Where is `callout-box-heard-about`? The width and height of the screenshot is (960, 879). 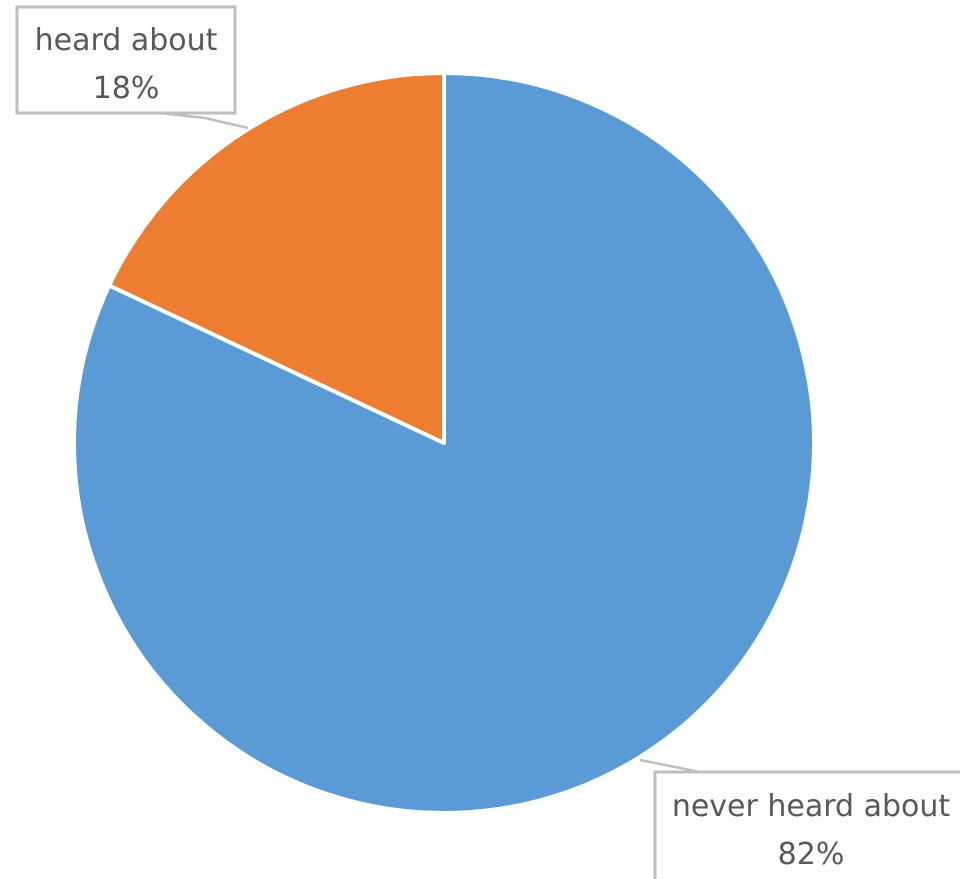 callout-box-heard-about is located at coordinates (126, 60).